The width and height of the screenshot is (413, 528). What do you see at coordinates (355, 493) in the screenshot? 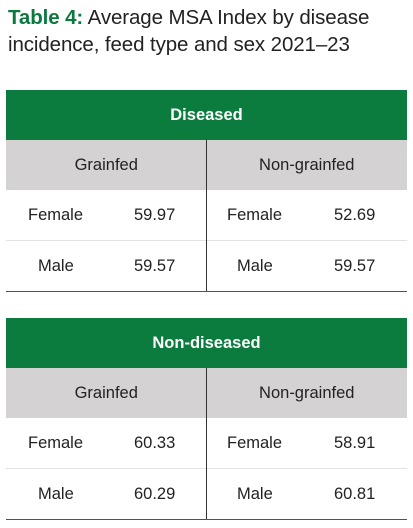
I see `non-grainfed-msa-index: 60.81` at bounding box center [355, 493].